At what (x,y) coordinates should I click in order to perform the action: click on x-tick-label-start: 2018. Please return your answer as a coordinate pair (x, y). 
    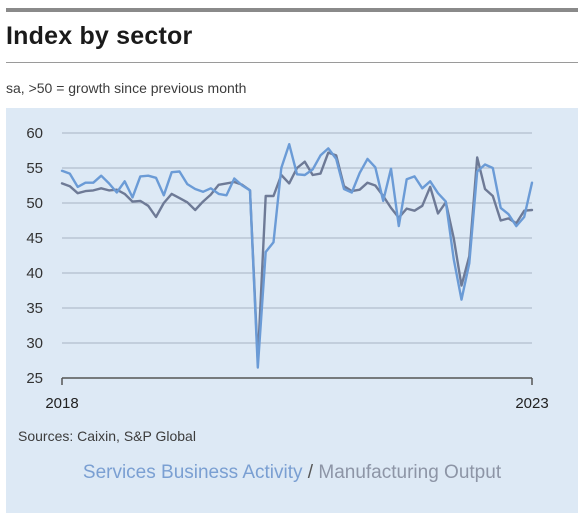
    Looking at the image, I should click on (61, 403).